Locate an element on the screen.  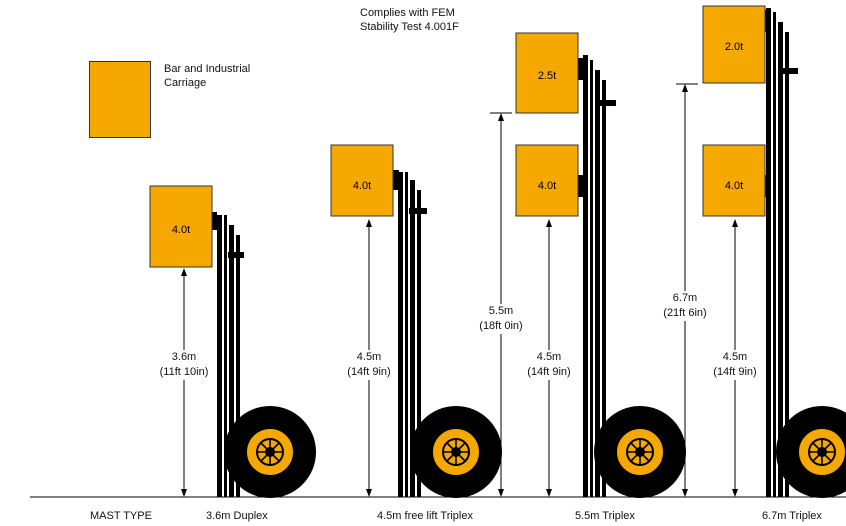
carriage-2.0t is located at coordinates (734, 44).